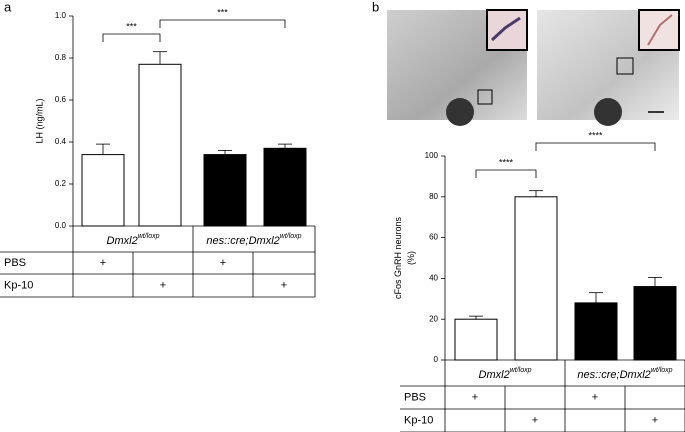 The width and height of the screenshot is (685, 432). Describe the element at coordinates (433, 278) in the screenshot. I see `y-tick-label: 40` at that location.